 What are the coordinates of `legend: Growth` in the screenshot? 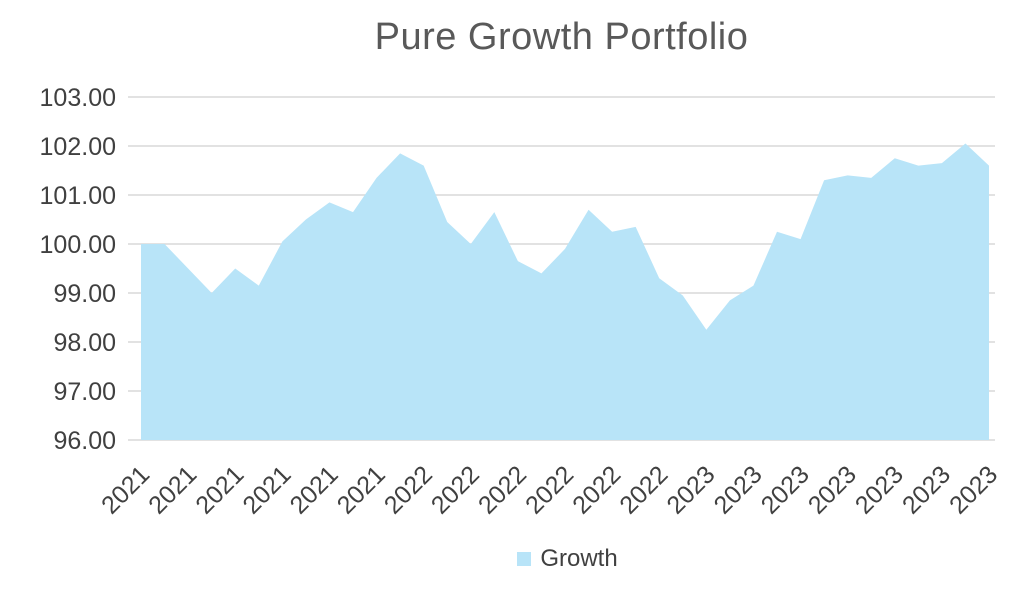 It's located at (567, 559).